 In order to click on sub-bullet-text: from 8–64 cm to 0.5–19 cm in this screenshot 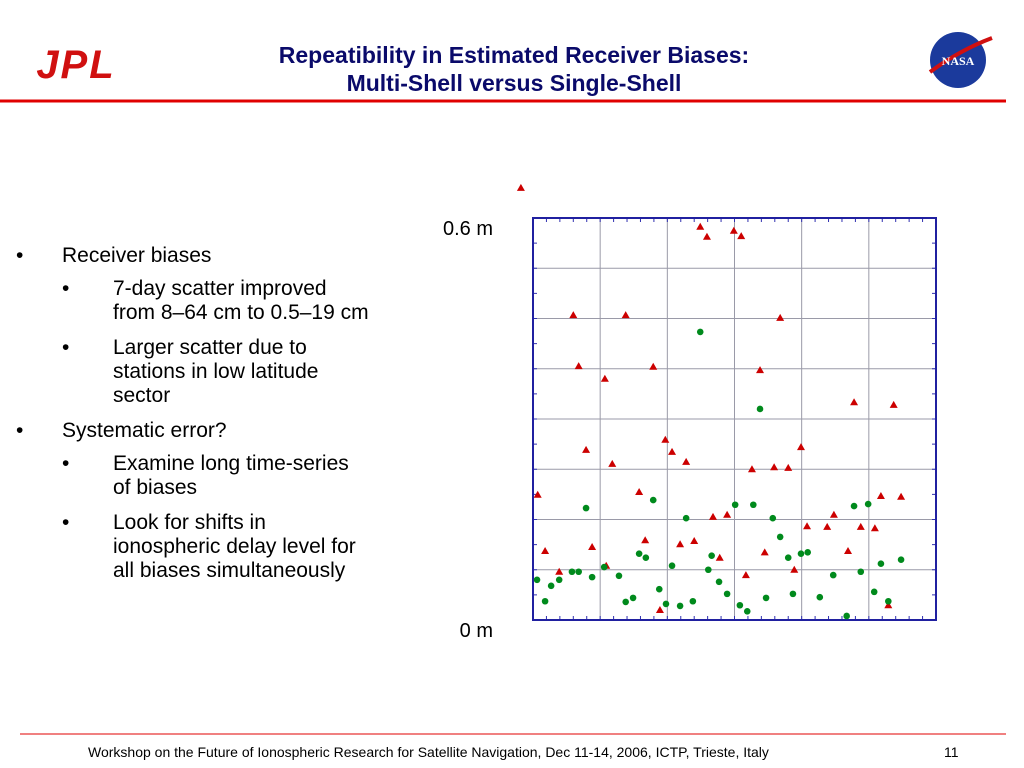, I will do `click(241, 312)`.